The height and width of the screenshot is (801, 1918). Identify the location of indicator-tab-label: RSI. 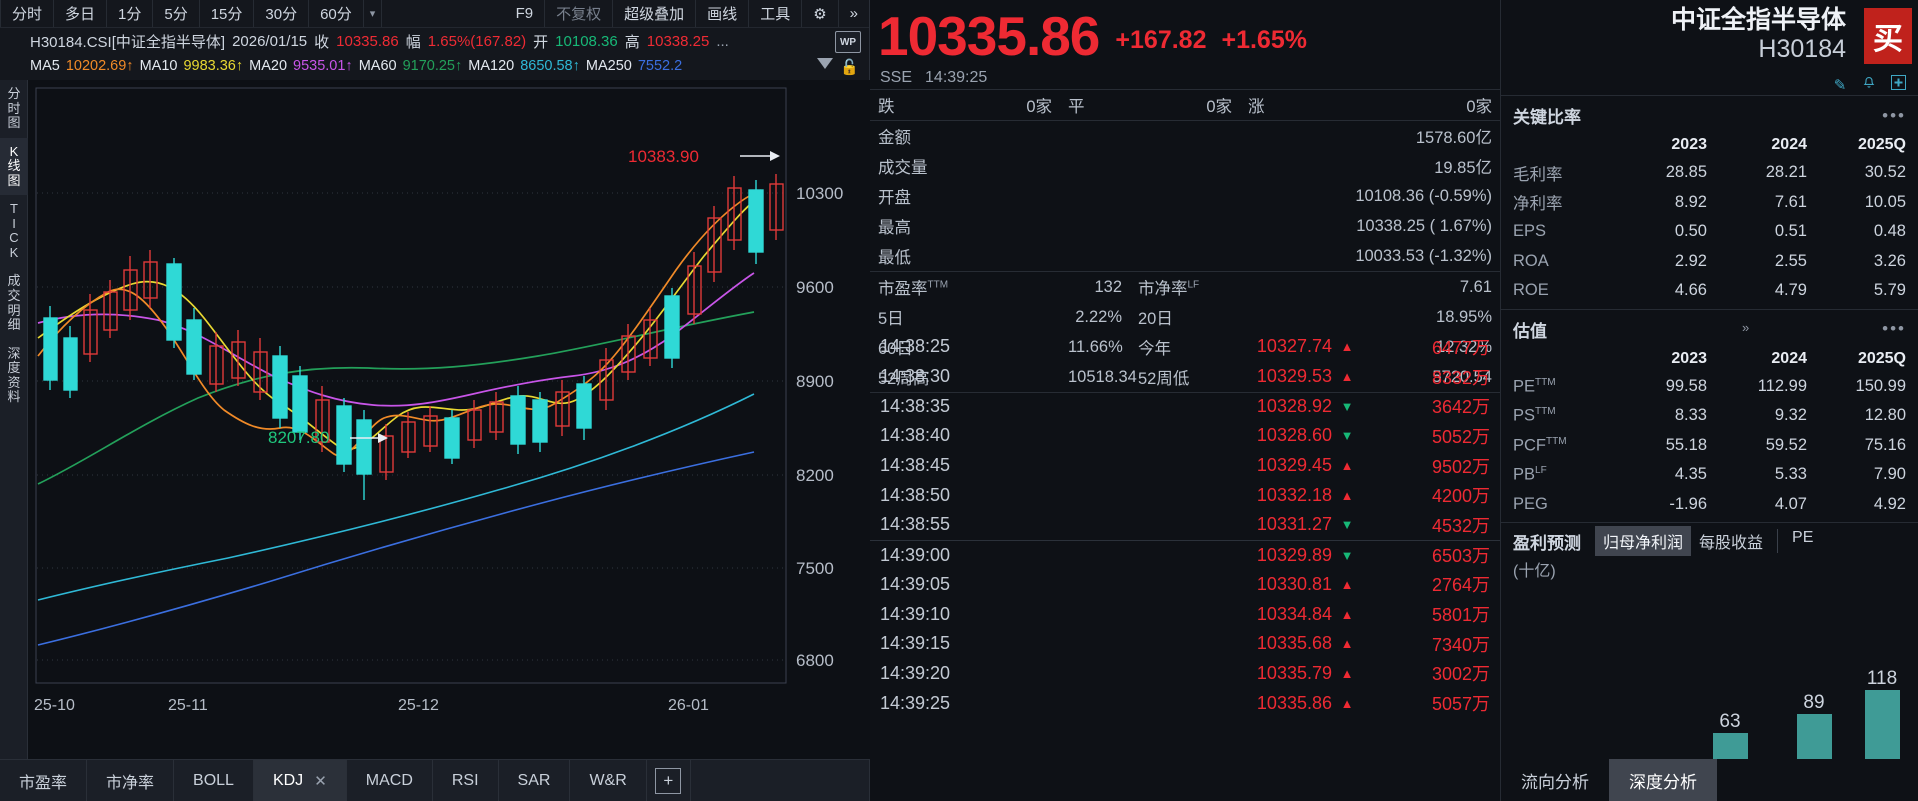
(465, 780).